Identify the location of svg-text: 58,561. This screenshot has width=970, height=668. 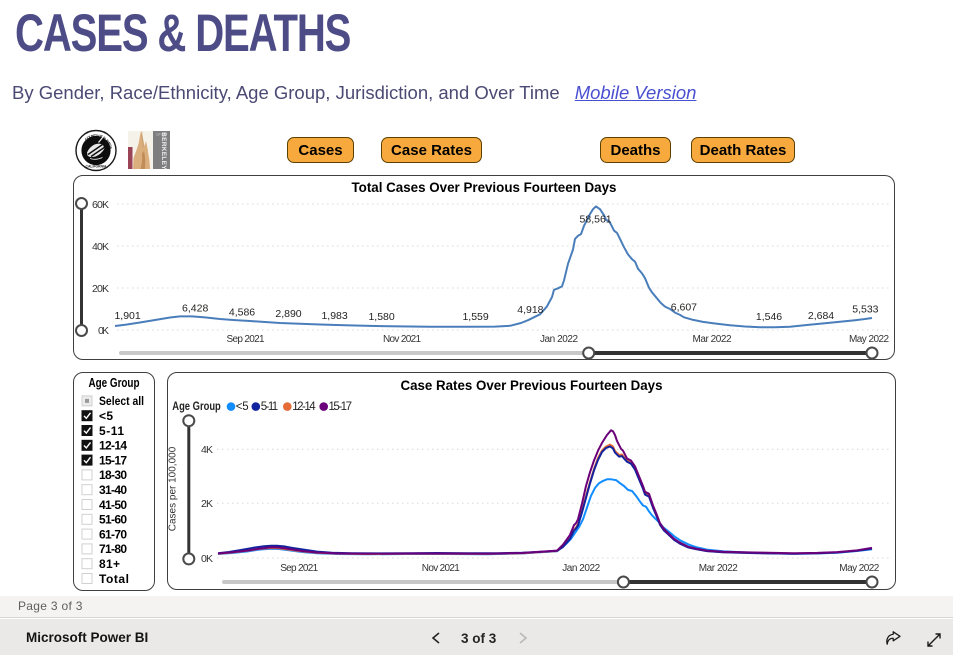
(596, 219).